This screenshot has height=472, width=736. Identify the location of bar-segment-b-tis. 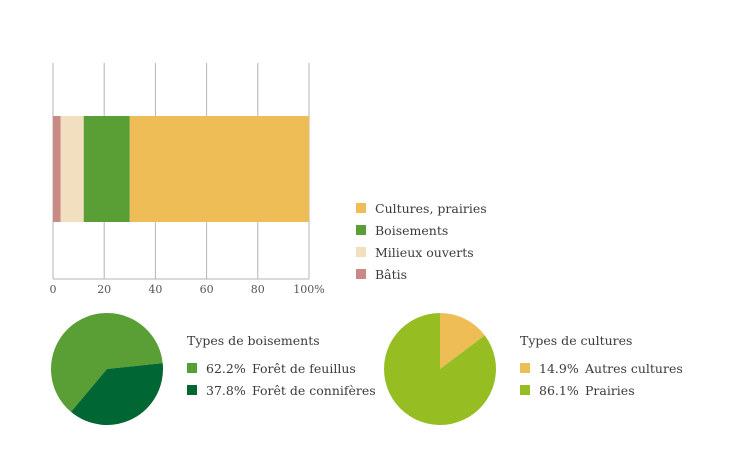
(57, 169).